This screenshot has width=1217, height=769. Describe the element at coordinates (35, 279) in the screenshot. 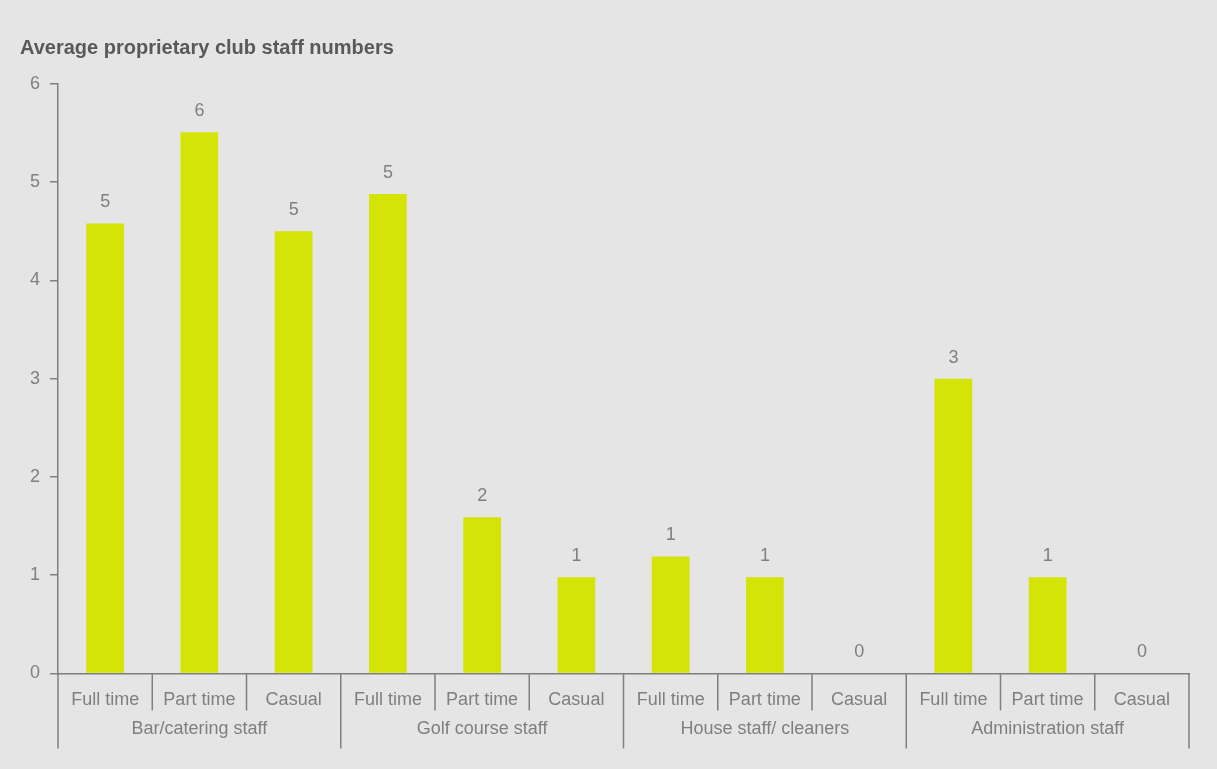

I see `y-tick-label: 4` at that location.